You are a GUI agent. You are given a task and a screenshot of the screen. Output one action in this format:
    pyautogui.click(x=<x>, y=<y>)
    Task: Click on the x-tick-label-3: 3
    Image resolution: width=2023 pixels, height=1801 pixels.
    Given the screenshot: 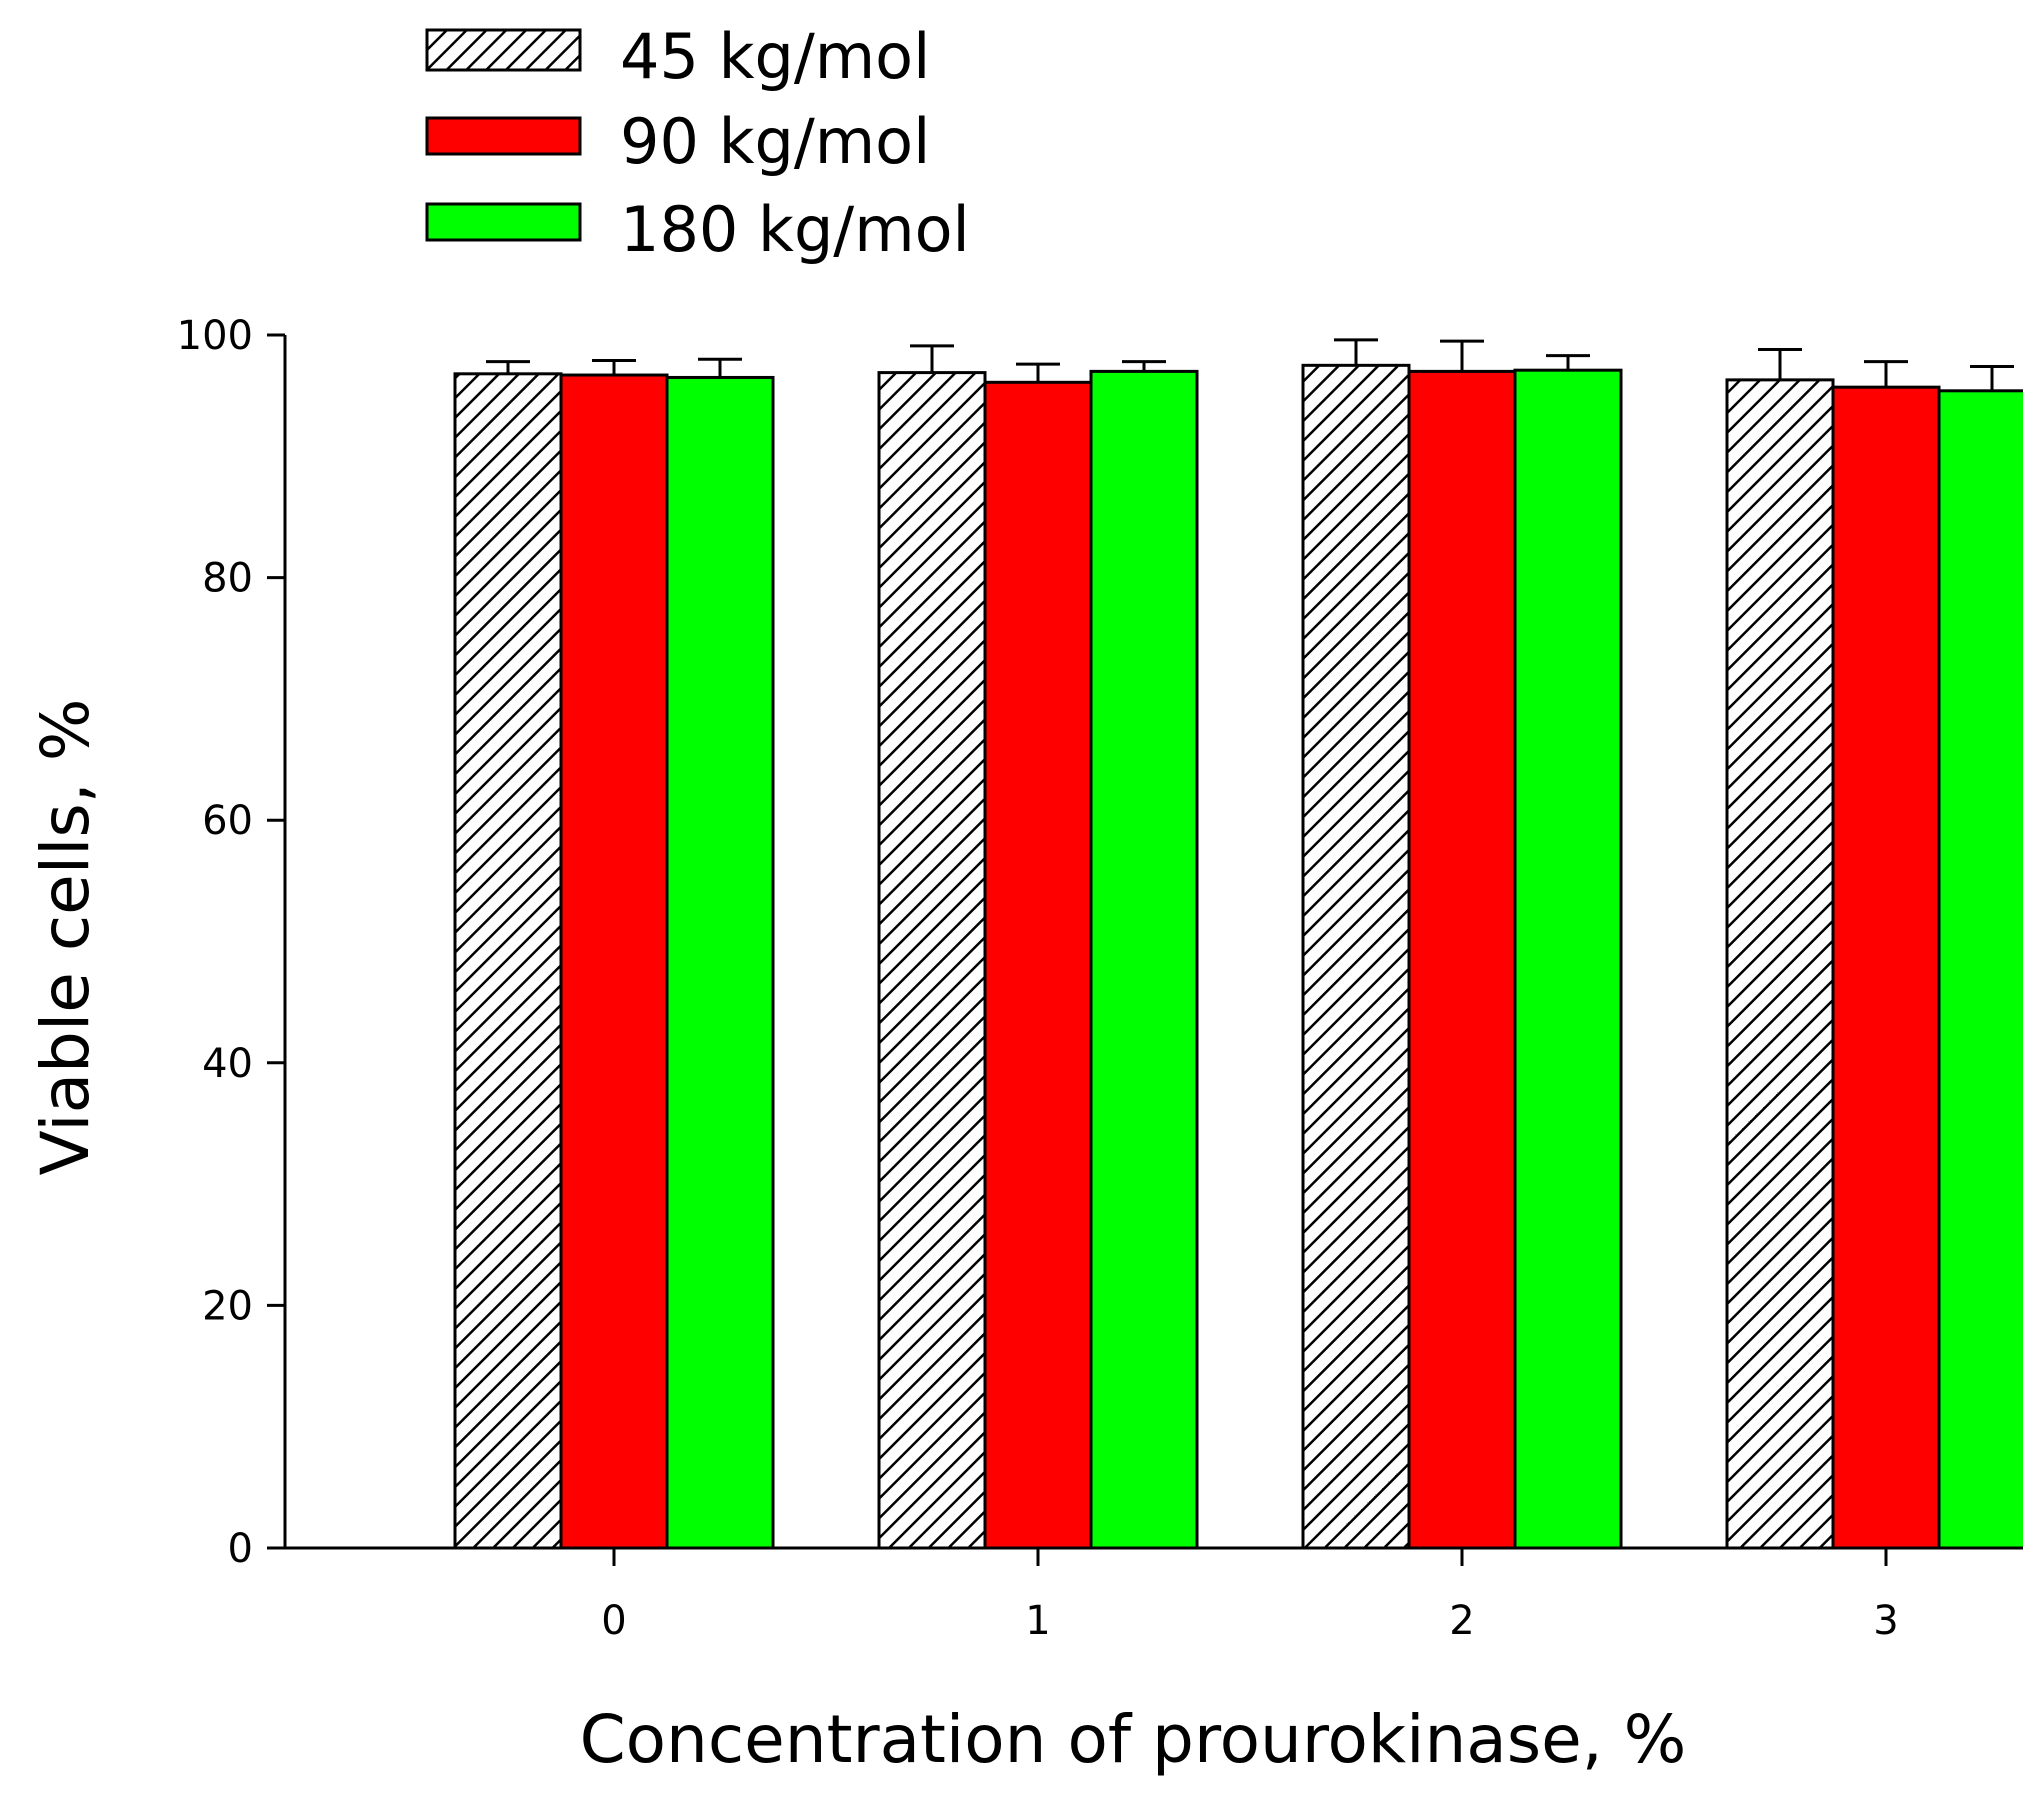 What is the action you would take?
    pyautogui.click(x=1885, y=1621)
    